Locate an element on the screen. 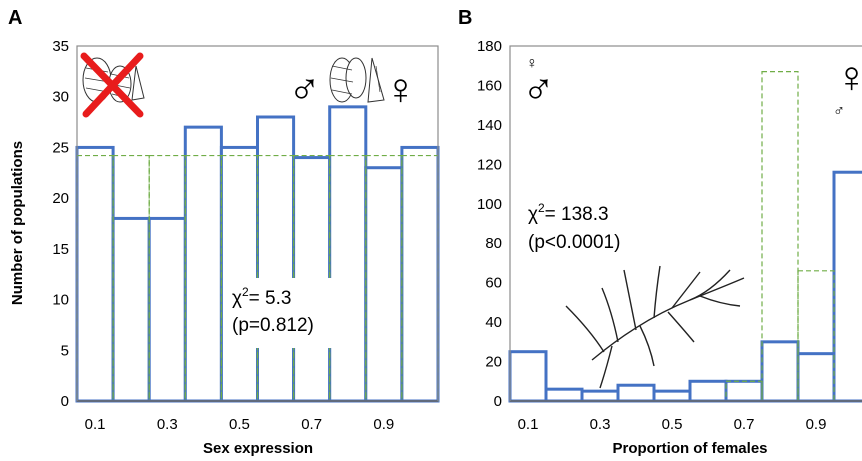 This screenshot has width=862, height=461. panel-b-expected-bar is located at coordinates (780, 236).